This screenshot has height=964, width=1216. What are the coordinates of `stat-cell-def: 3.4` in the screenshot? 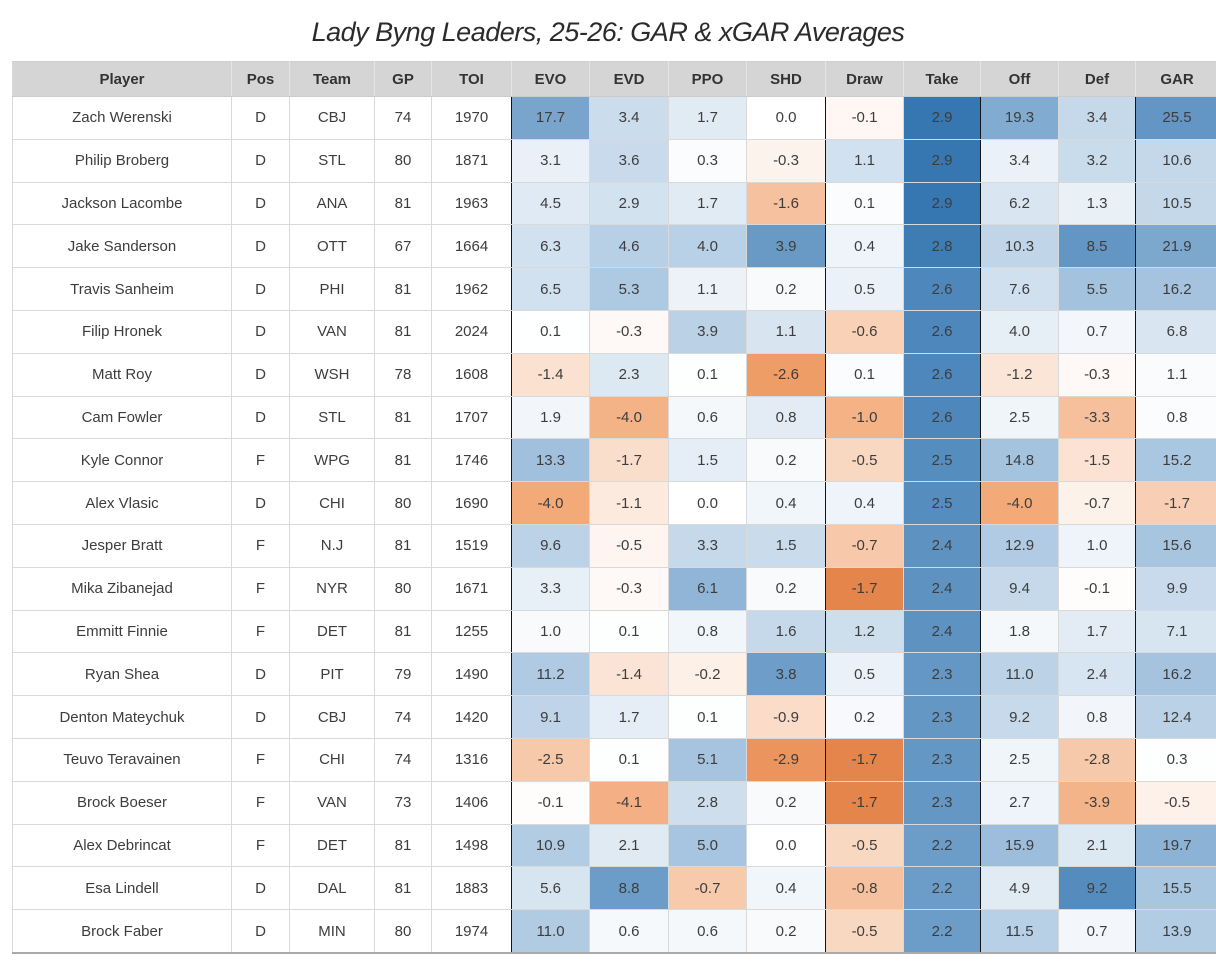 It's located at (1097, 118).